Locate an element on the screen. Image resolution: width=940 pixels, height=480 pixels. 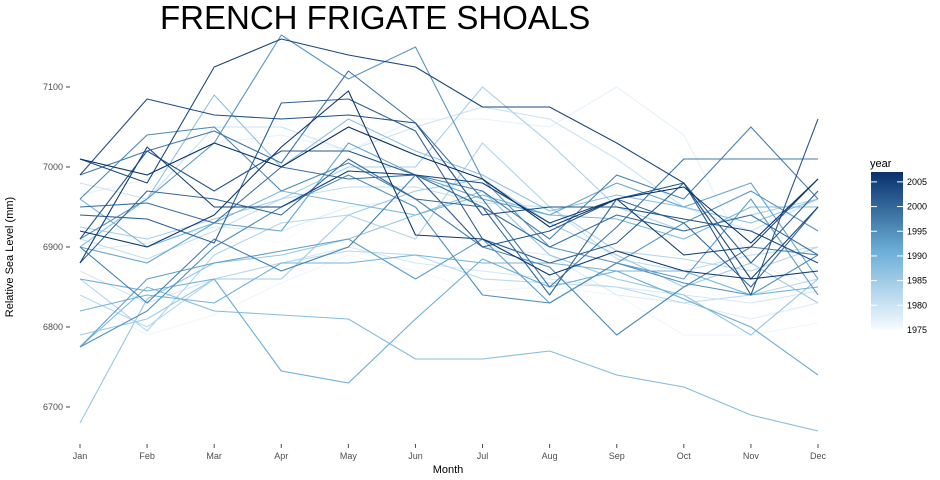
legend-title: year is located at coordinates (881, 164).